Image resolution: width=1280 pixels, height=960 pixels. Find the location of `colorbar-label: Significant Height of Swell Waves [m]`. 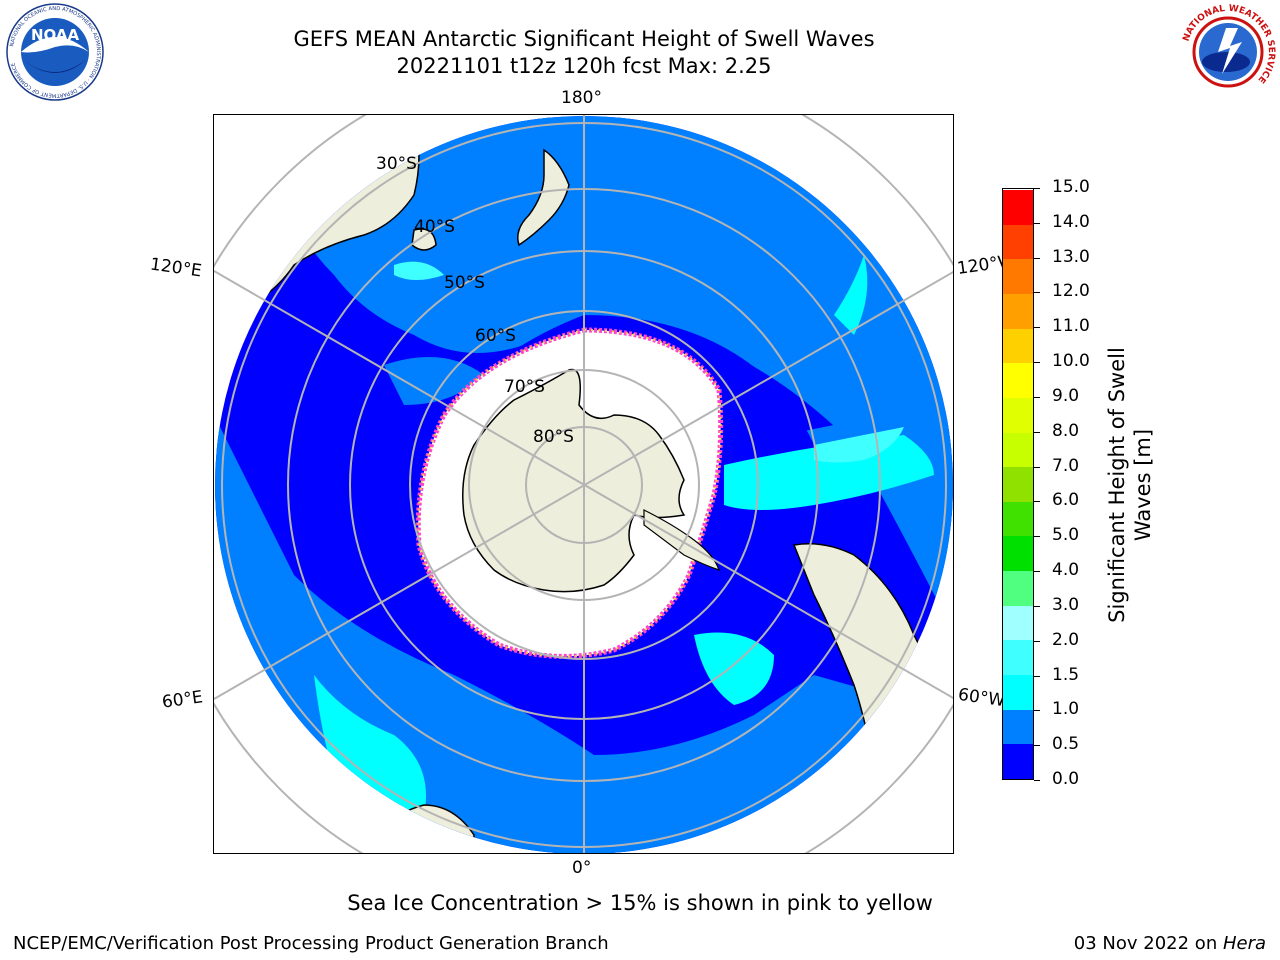

colorbar-label: Significant Height of Swell Waves [m] is located at coordinates (1130, 485).